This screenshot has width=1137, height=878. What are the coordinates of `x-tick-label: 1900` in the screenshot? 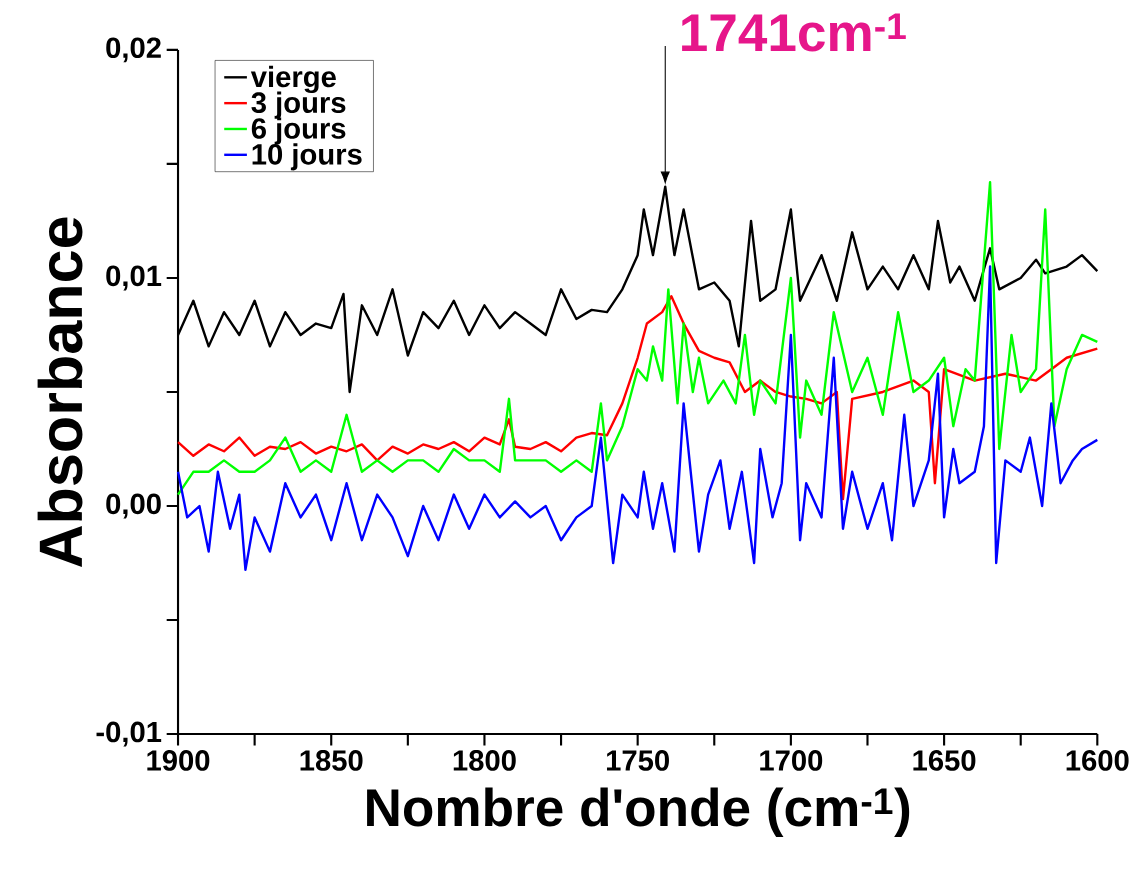 It's located at (178, 760).